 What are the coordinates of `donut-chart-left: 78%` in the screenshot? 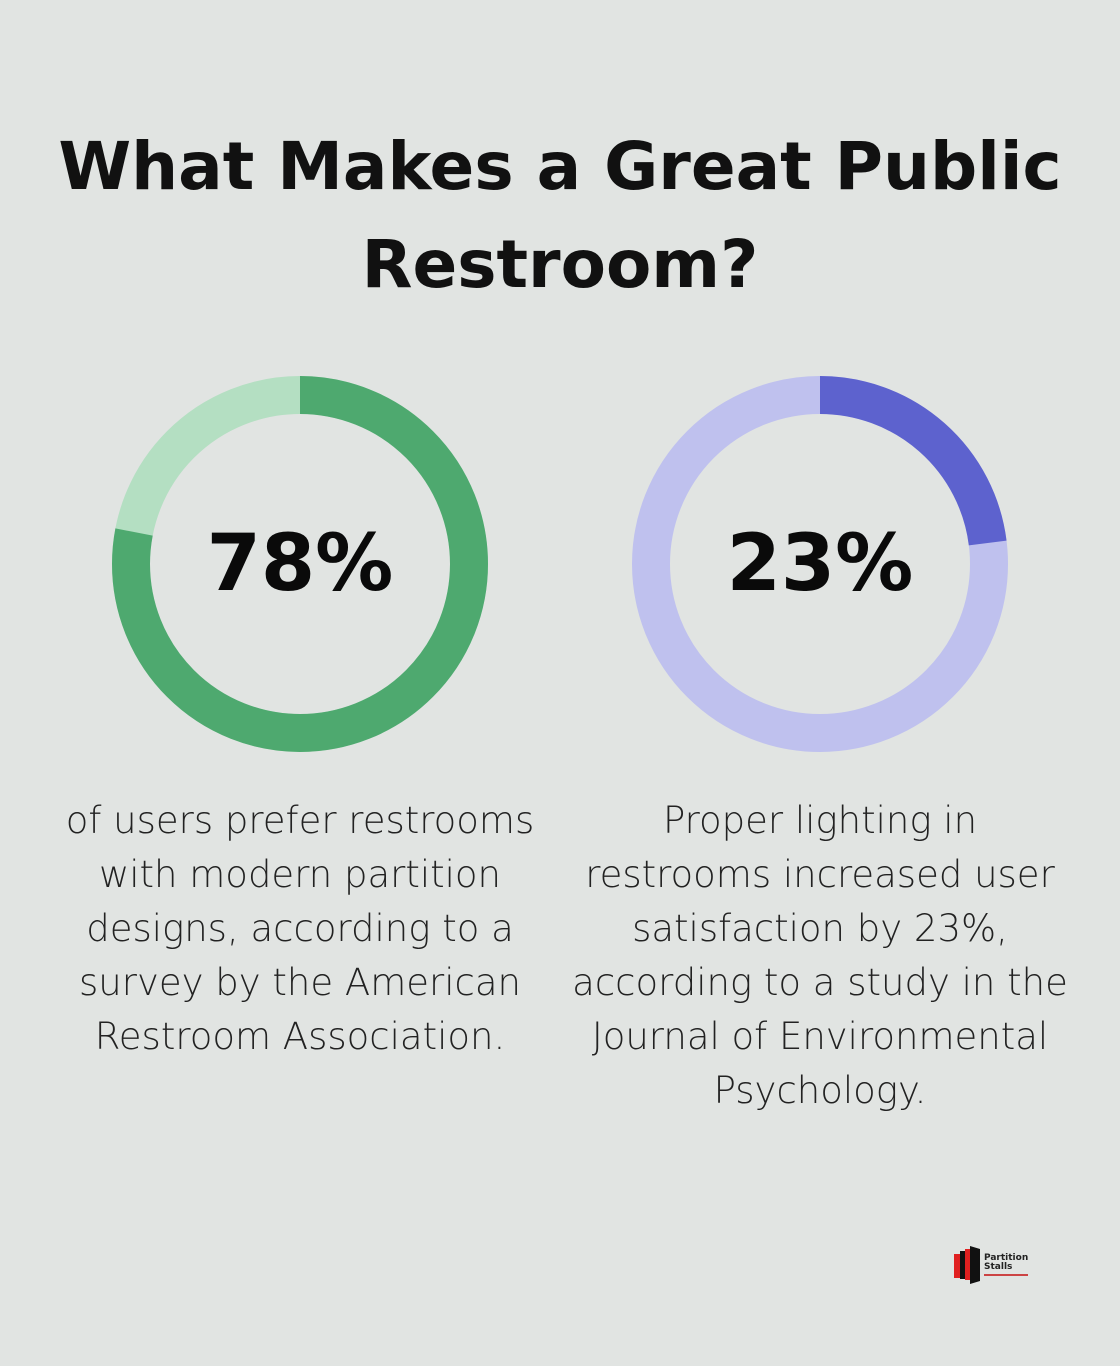 It's located at (300, 564).